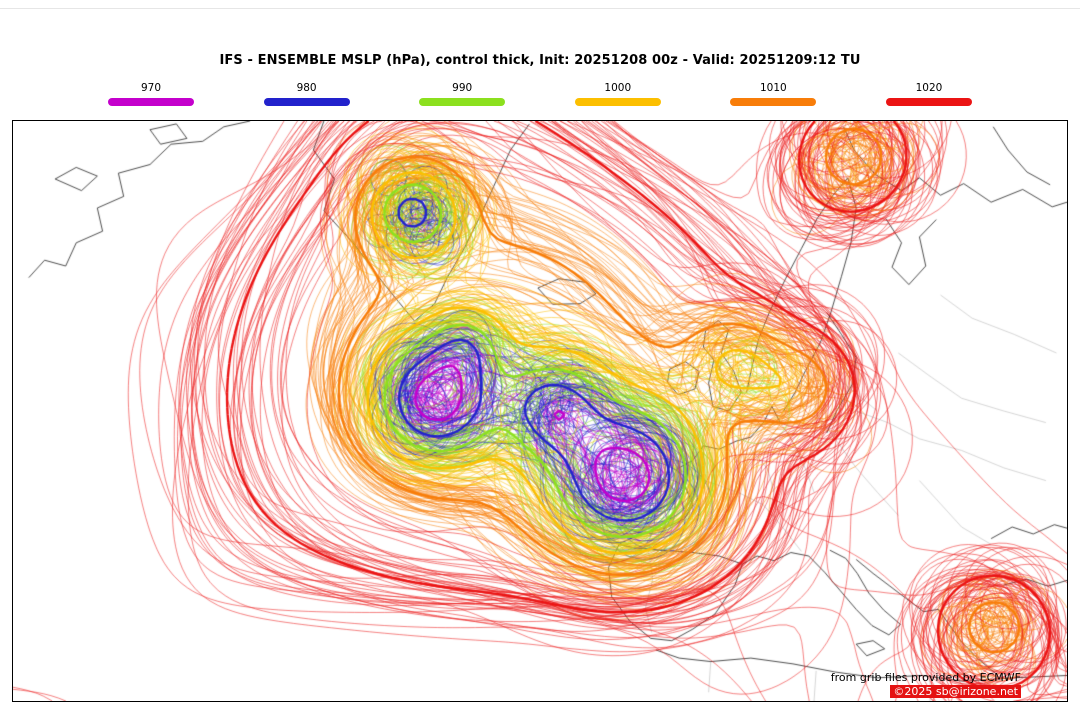  What do you see at coordinates (955, 691) in the screenshot?
I see `attribution-copyright: ©2025 sb@irizone.net` at bounding box center [955, 691].